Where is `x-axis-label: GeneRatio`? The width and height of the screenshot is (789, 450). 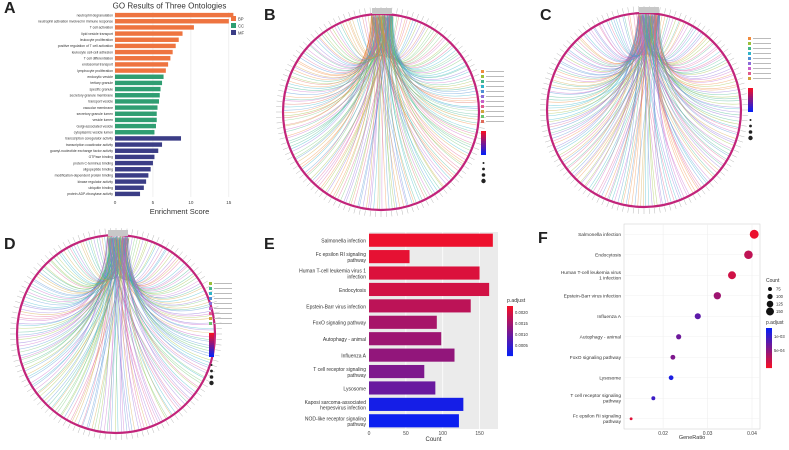
x-axis-label: GeneRatio is located at coordinates (692, 438).